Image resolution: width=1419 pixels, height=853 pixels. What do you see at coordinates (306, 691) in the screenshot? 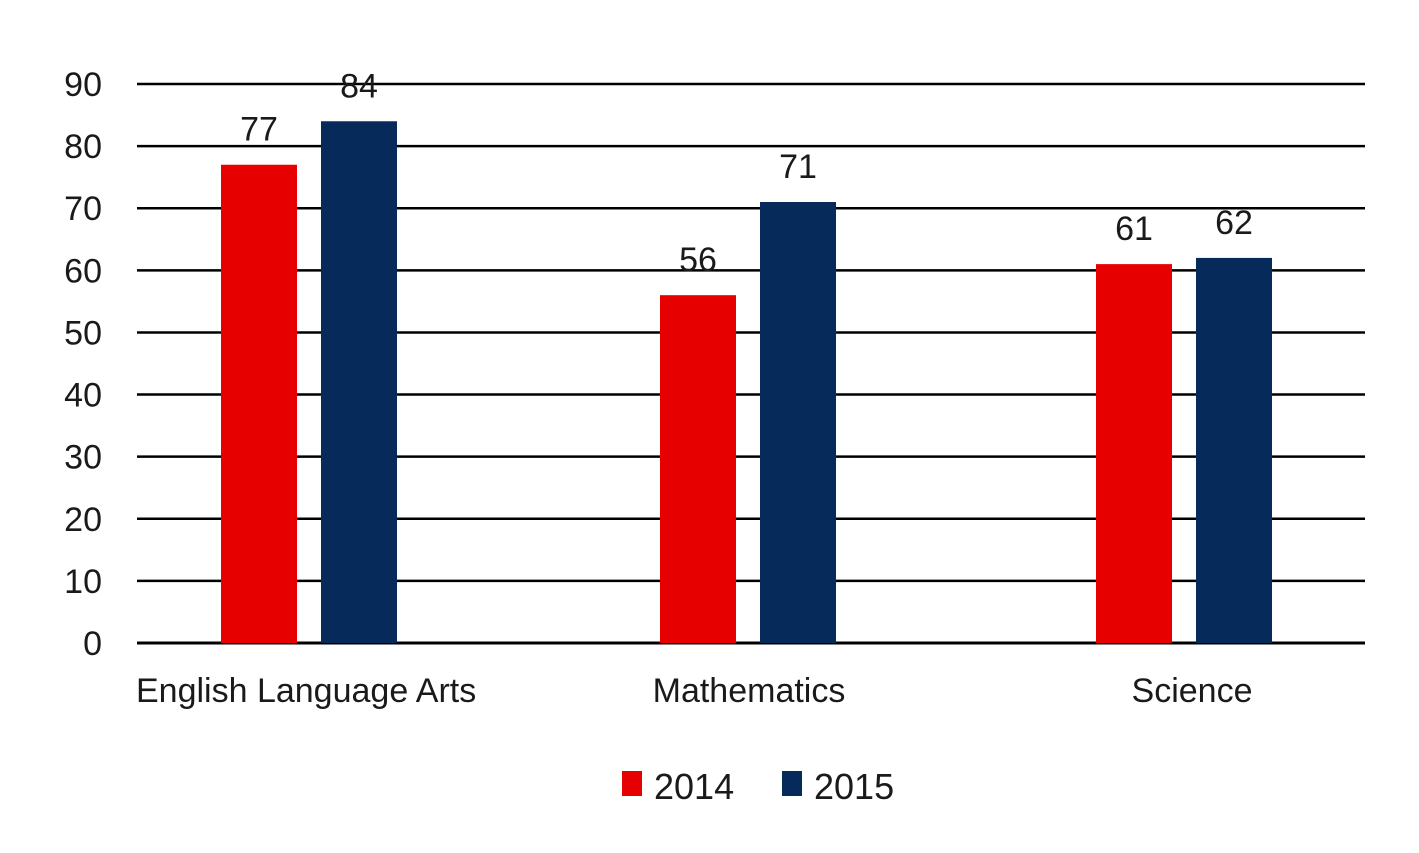
I see `category-label-0: English Language Arts` at bounding box center [306, 691].